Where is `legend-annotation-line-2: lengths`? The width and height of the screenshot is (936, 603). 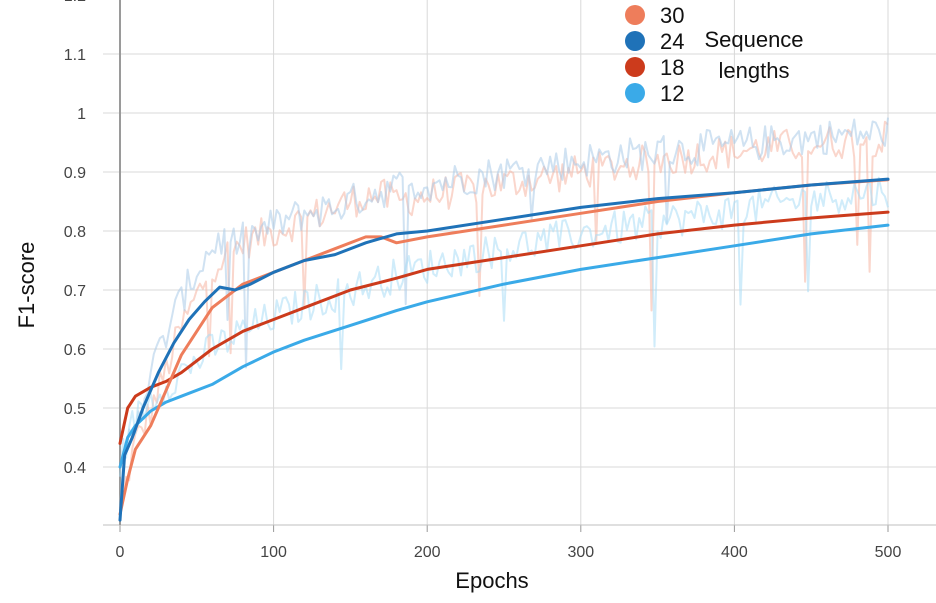
legend-annotation-line-2: lengths is located at coordinates (754, 70).